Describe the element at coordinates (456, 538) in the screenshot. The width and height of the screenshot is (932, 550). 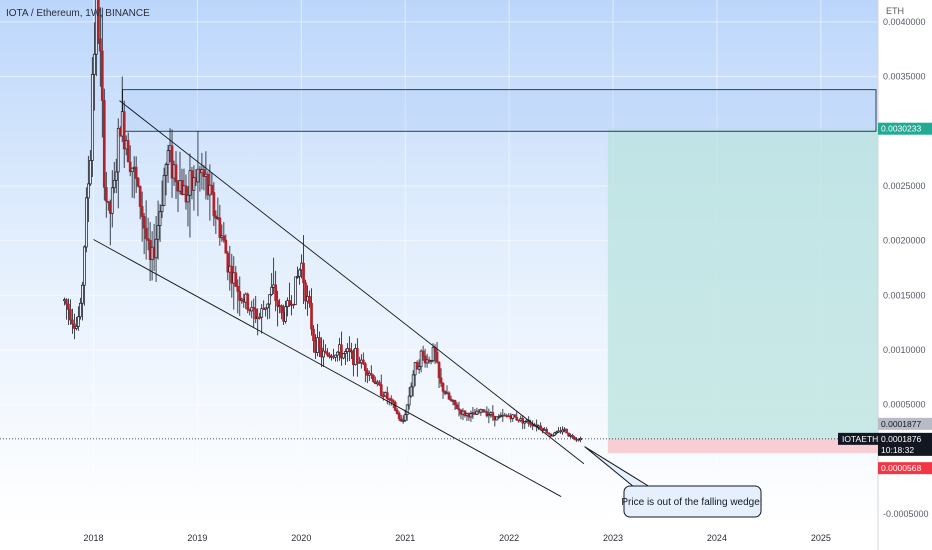
I see `time-scale: 2018 2019 2020 2021 2022 2023 2024 2025` at that location.